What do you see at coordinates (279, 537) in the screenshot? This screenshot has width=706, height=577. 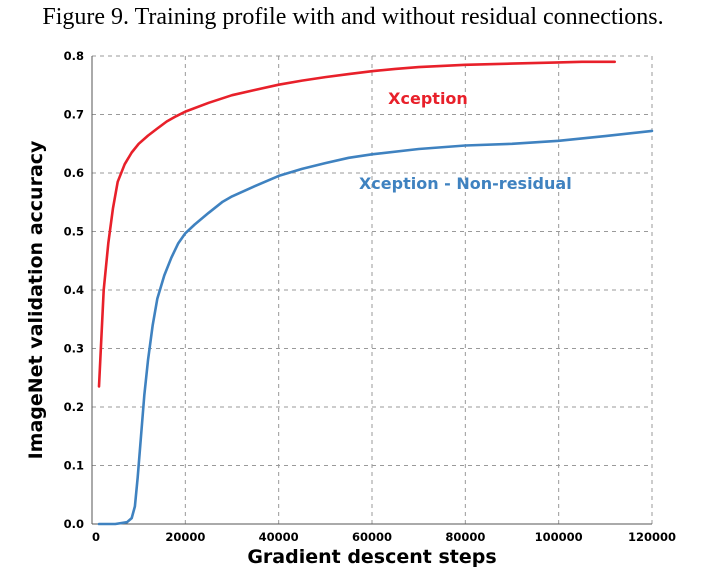 I see `x-tick-label: 40000` at bounding box center [279, 537].